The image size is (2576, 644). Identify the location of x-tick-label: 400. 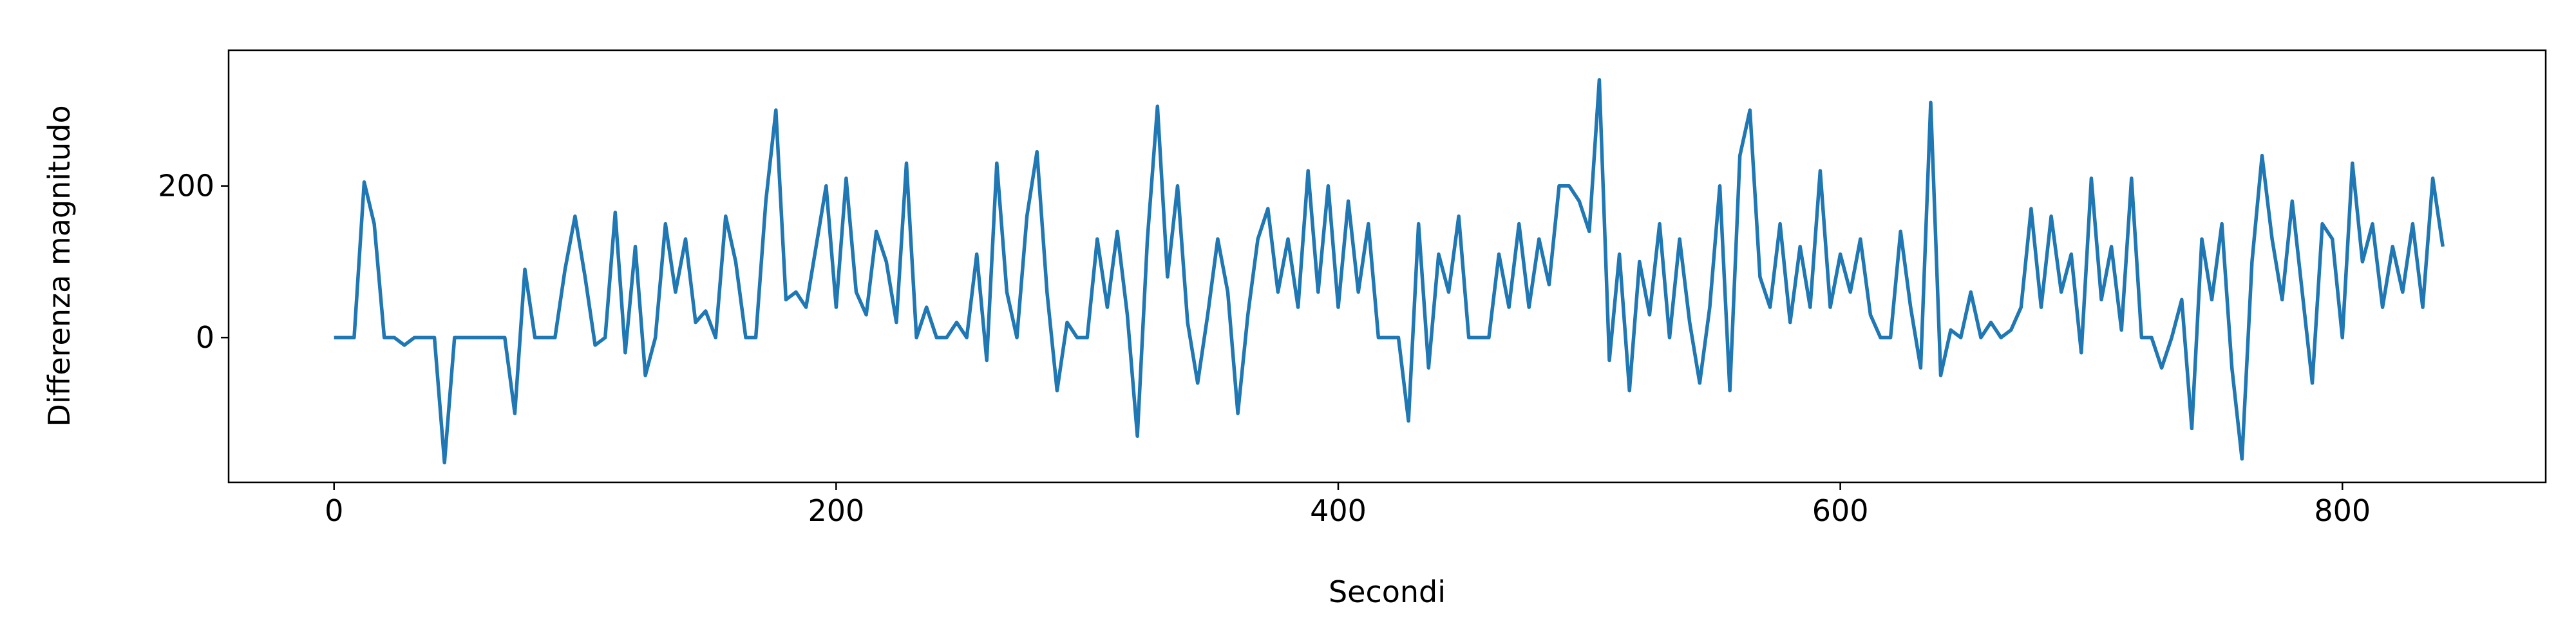
(1339, 511).